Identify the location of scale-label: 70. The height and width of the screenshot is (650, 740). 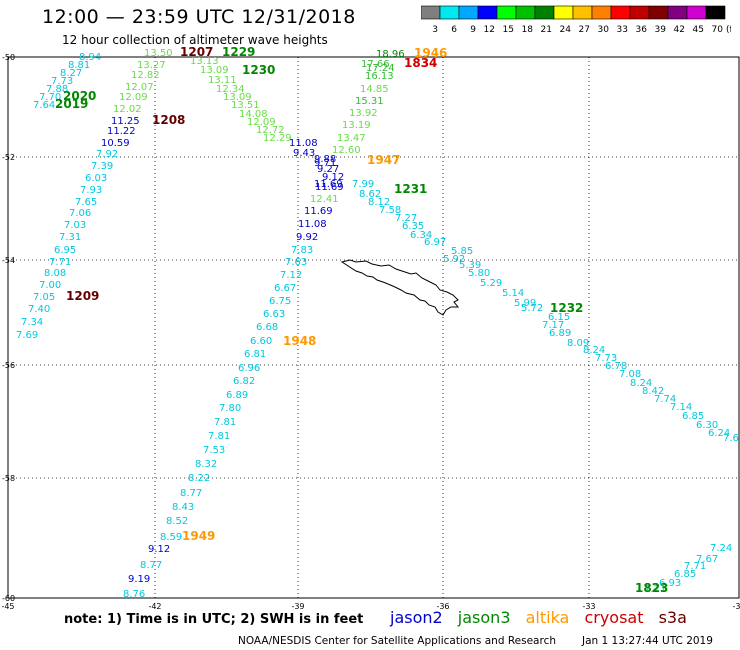
(718, 30).